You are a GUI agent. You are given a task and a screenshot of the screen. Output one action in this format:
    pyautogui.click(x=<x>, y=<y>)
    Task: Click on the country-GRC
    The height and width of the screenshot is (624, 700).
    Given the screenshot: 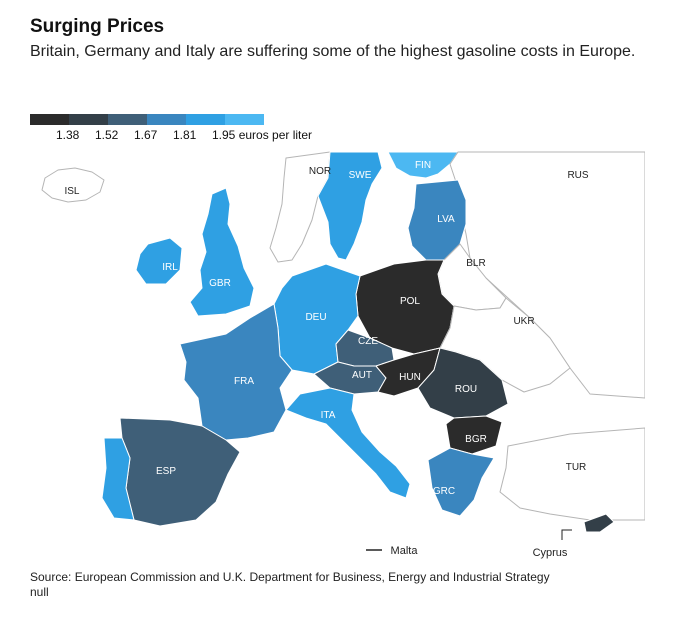 What is the action you would take?
    pyautogui.click(x=461, y=482)
    